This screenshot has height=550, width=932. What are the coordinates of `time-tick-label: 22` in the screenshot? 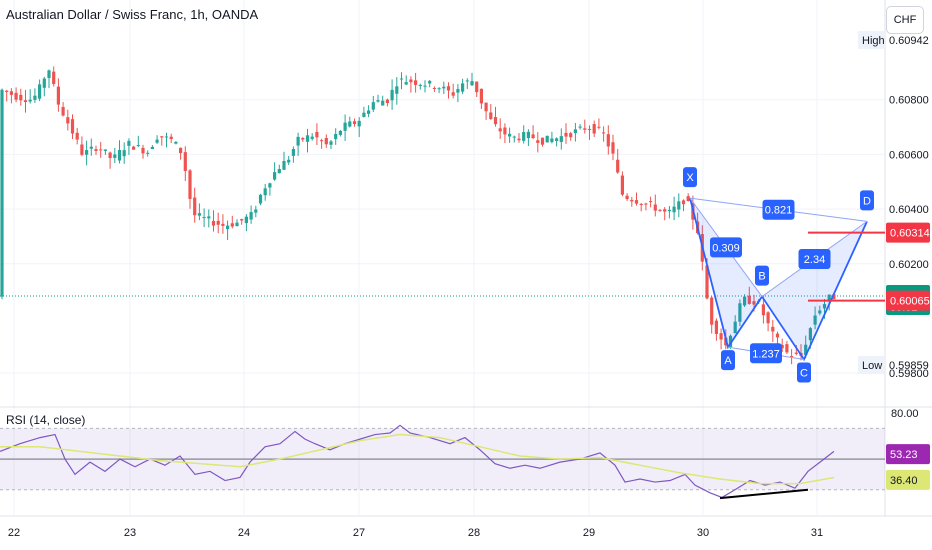 It's located at (14, 533).